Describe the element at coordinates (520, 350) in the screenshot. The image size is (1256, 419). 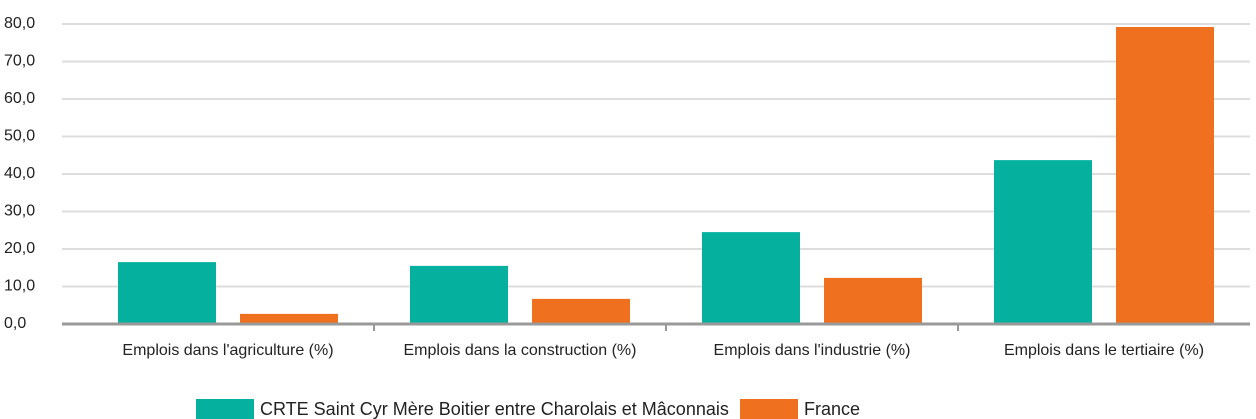
I see `x-tick-label: Emplois dans la construction (%)` at that location.